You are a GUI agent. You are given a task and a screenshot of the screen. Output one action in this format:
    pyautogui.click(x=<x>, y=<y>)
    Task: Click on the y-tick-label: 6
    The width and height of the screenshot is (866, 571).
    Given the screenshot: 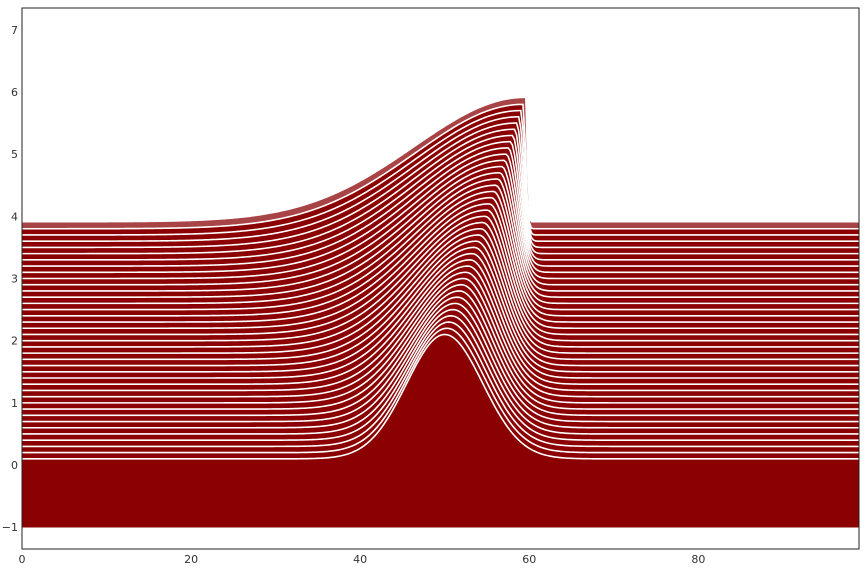 What is the action you would take?
    pyautogui.click(x=14, y=92)
    